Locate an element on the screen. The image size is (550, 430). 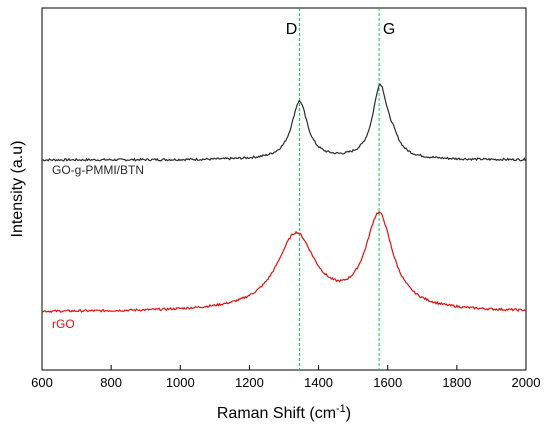
x-tick-label: 2000 is located at coordinates (526, 382).